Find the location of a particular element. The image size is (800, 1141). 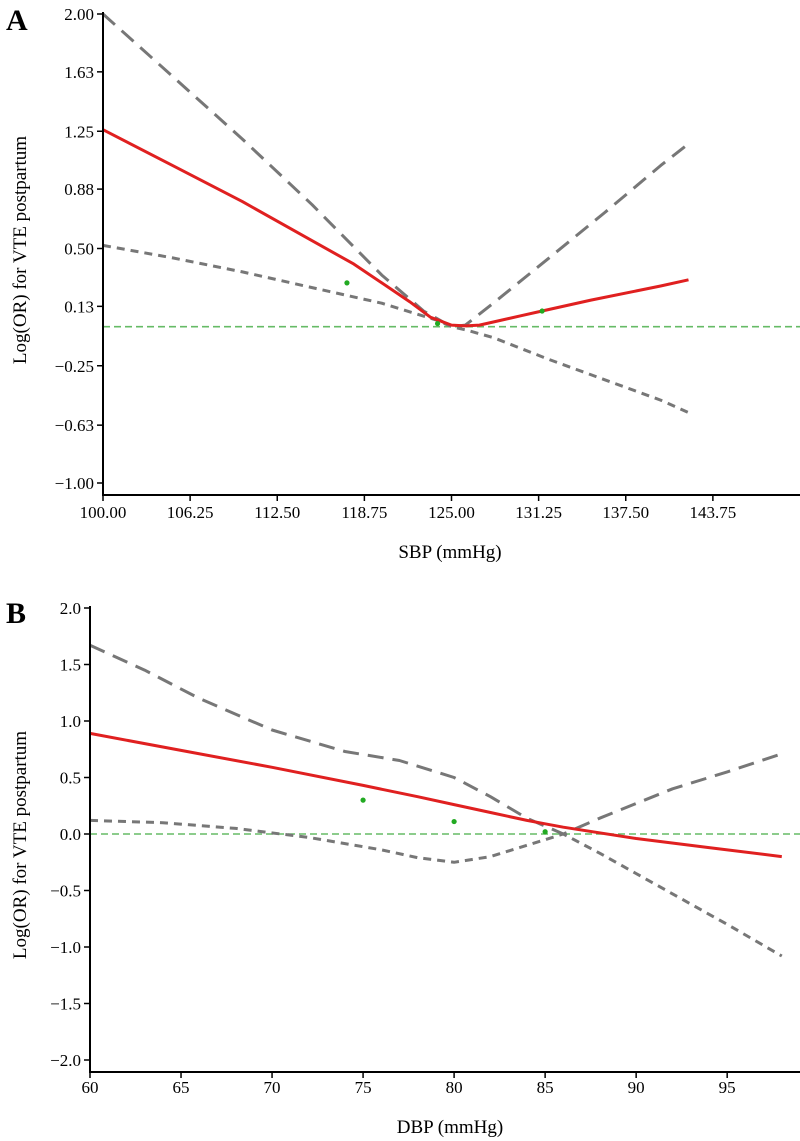

panel-a-y-tick-label: 2.00 is located at coordinates (79, 14).